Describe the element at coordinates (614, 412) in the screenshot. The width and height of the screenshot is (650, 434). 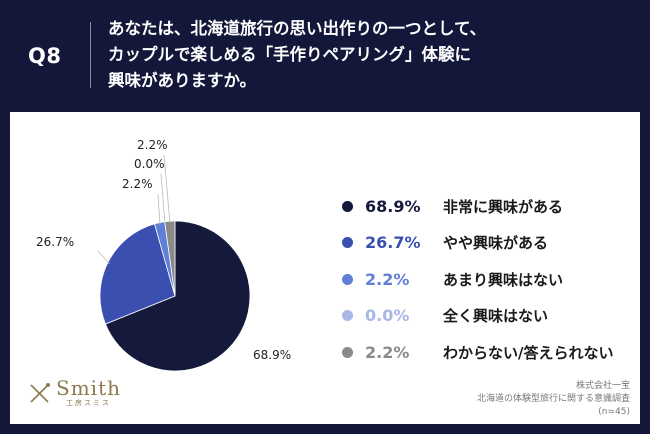
I see `source-sample-size: (n=45)` at that location.